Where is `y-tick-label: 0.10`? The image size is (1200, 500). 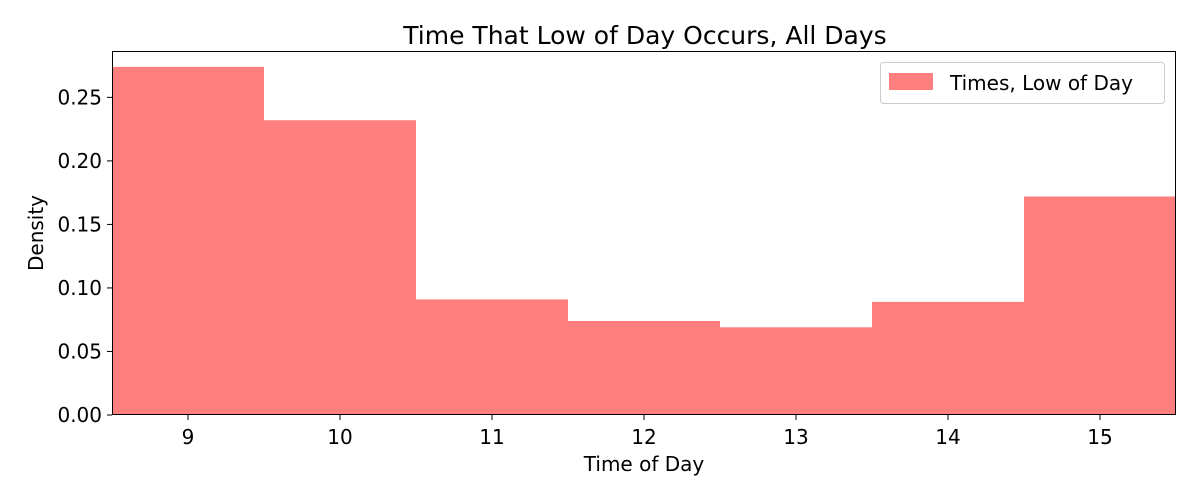
y-tick-label: 0.10 is located at coordinates (79, 288).